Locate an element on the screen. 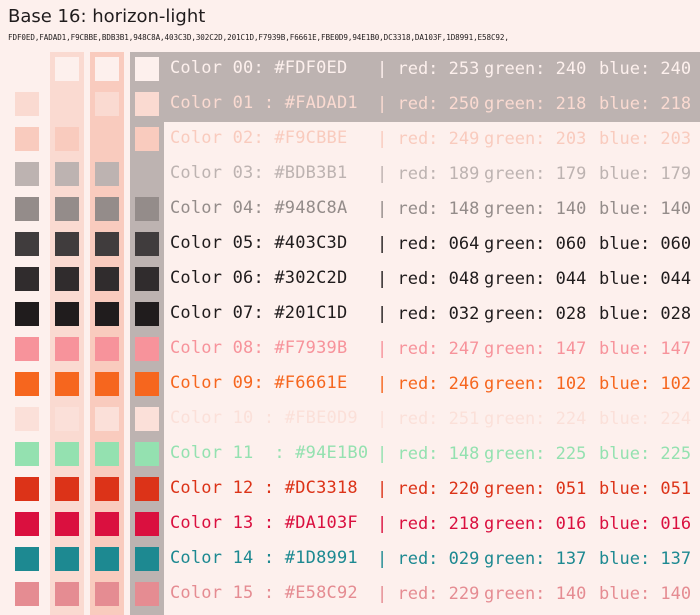 Image resolution: width=700 pixels, height=615 pixels. color-label: Color 06: #302C2D is located at coordinates (259, 278).